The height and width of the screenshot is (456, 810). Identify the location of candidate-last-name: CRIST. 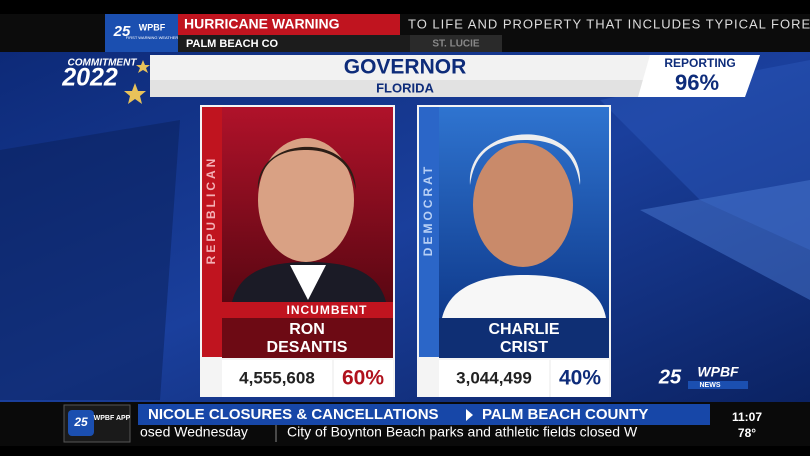
(524, 347).